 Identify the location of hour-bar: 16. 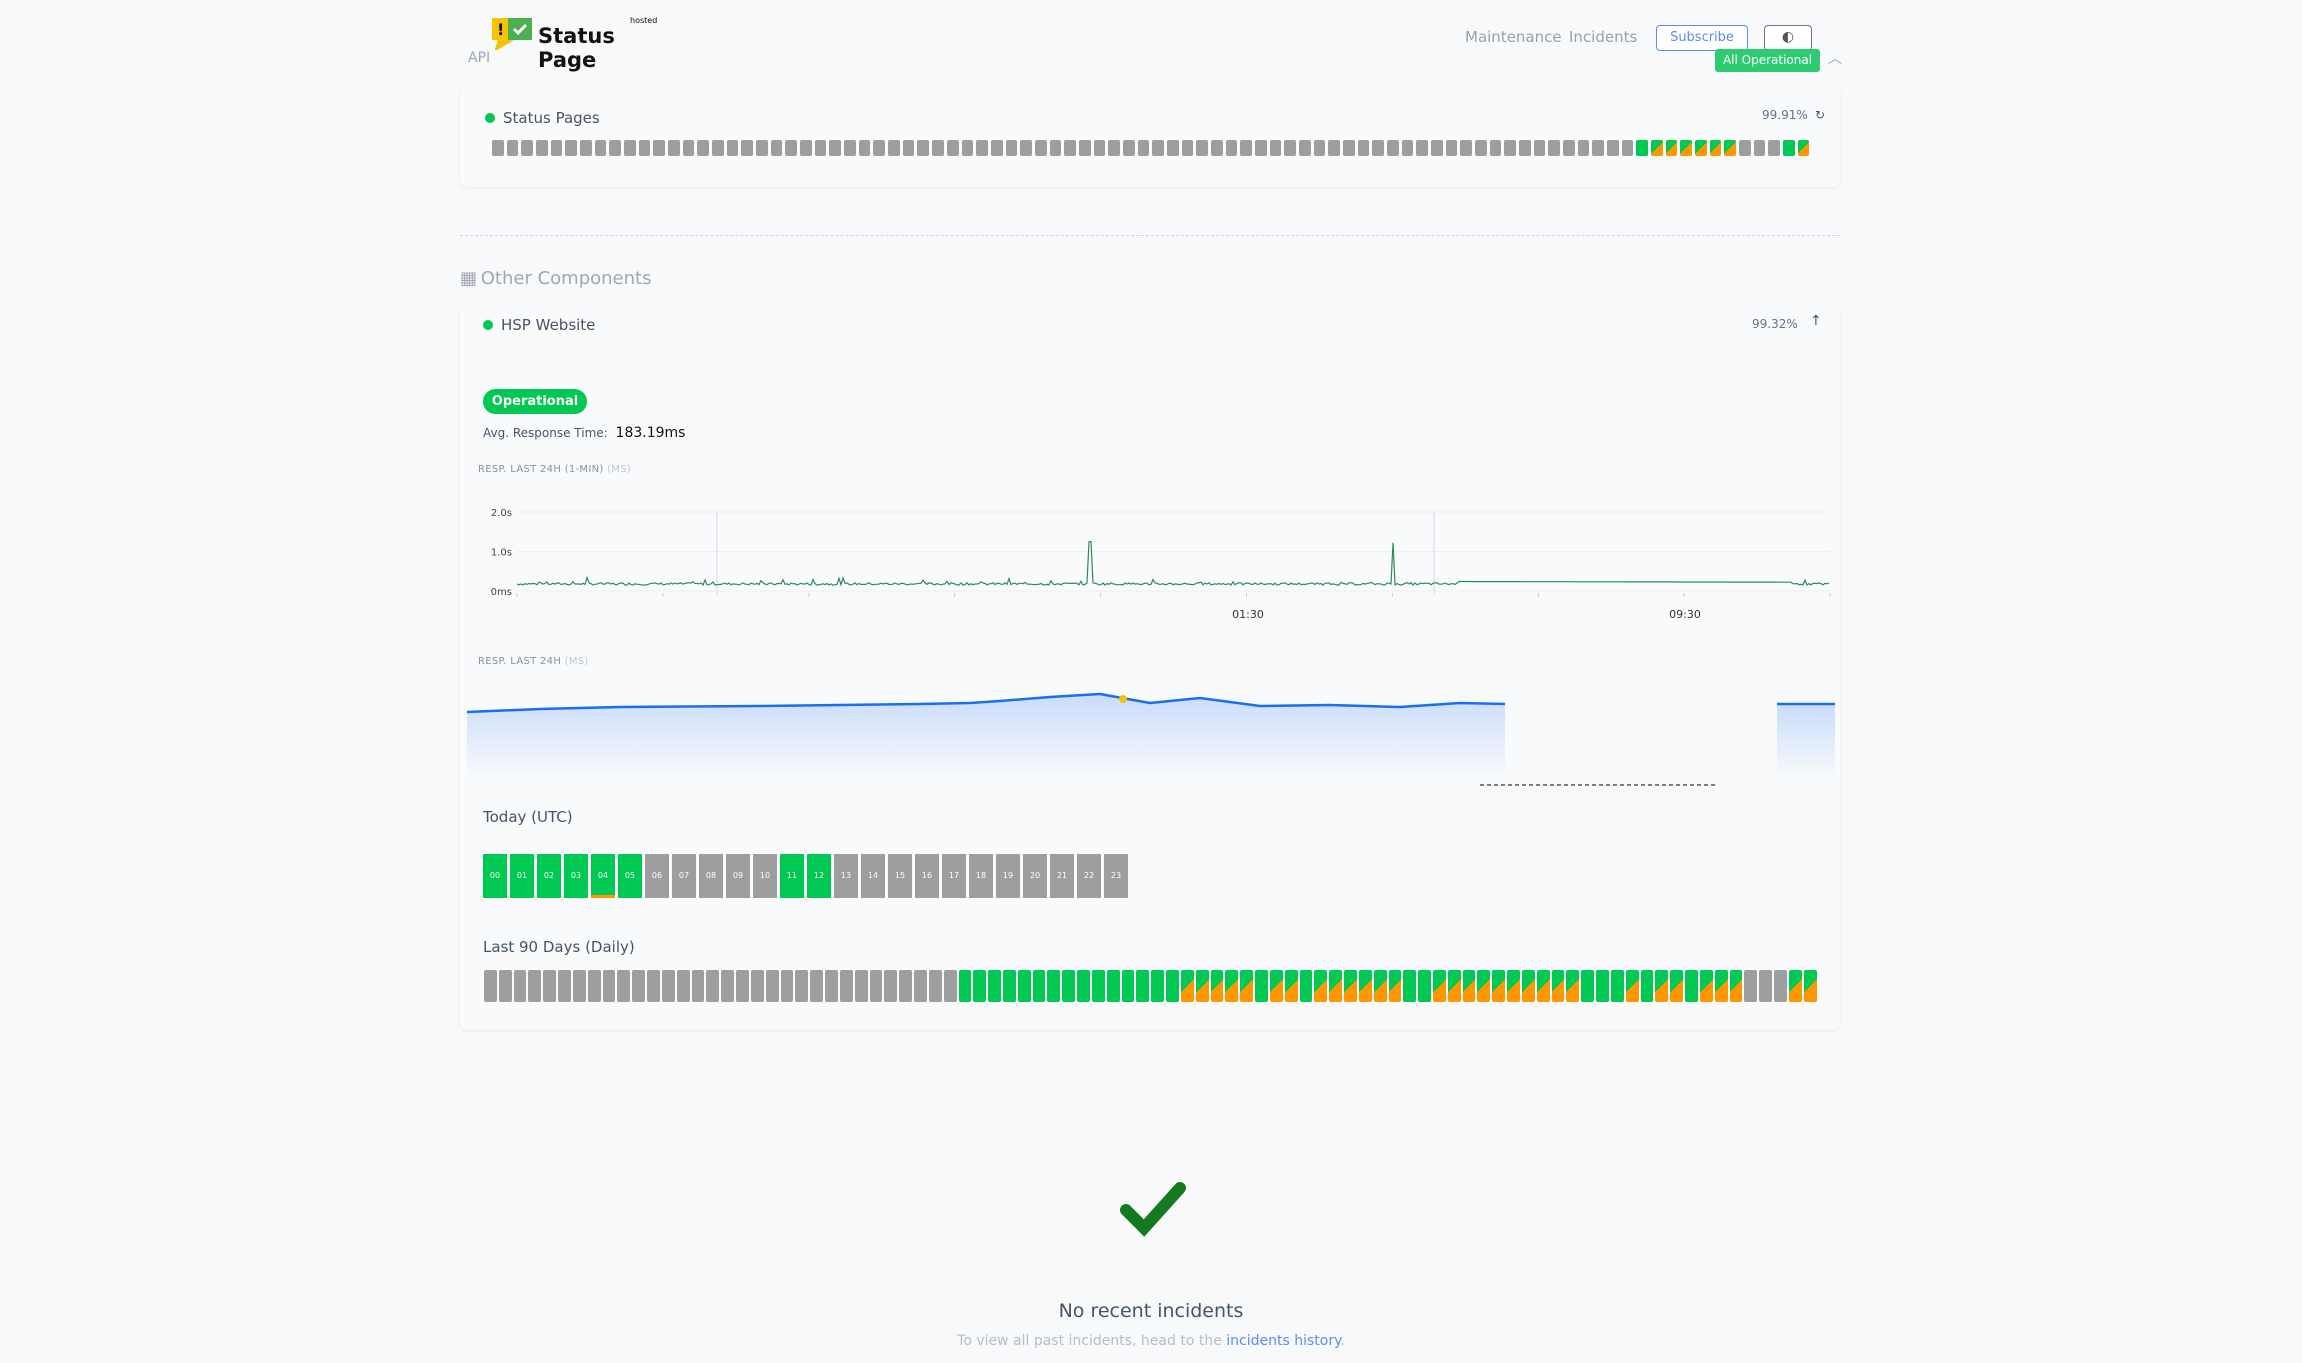
(927, 876).